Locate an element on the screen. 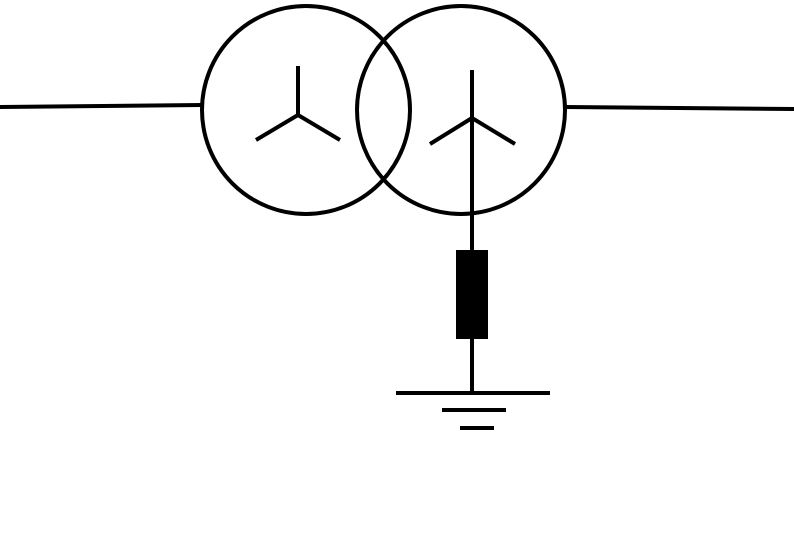  right-line is located at coordinates (679, 108).